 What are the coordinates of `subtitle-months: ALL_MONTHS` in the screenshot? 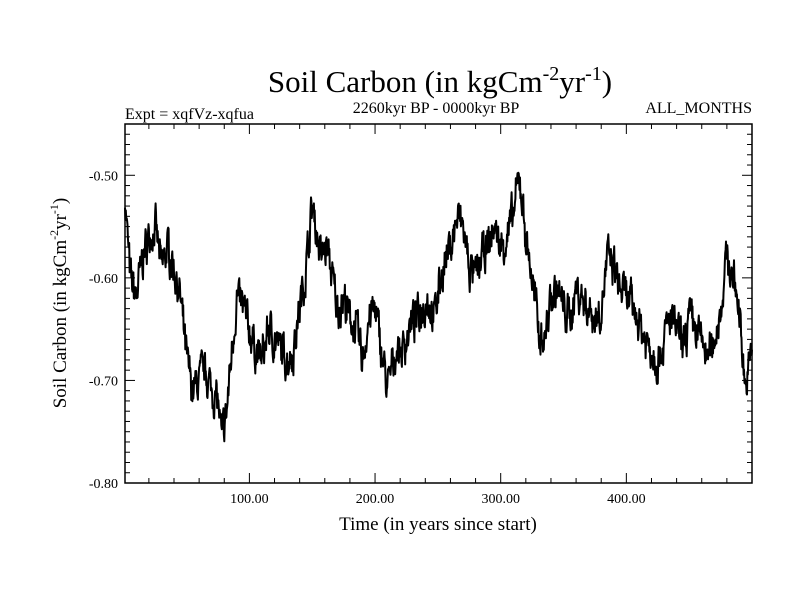 It's located at (698, 108).